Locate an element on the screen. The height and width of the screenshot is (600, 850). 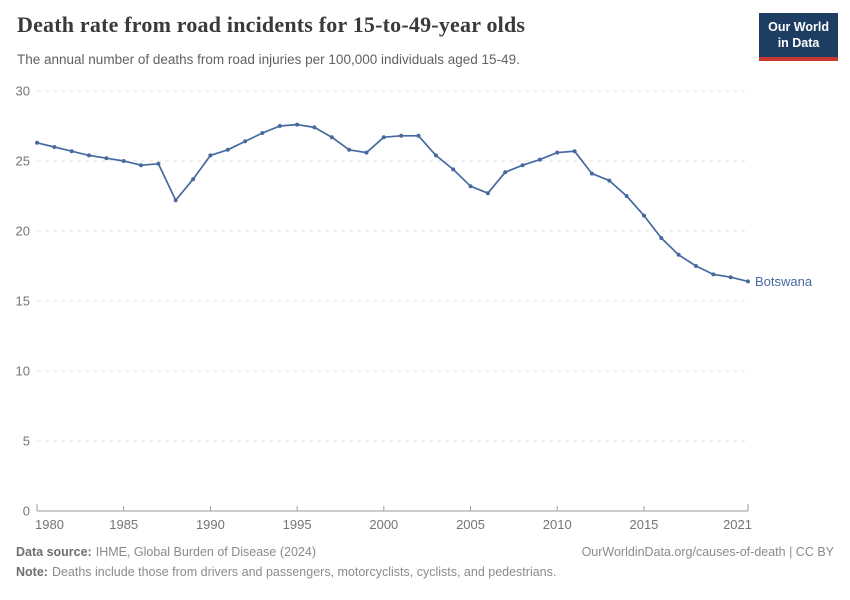
data-source-text: IHME, Global Burden of Disease (2024) is located at coordinates (205, 552).